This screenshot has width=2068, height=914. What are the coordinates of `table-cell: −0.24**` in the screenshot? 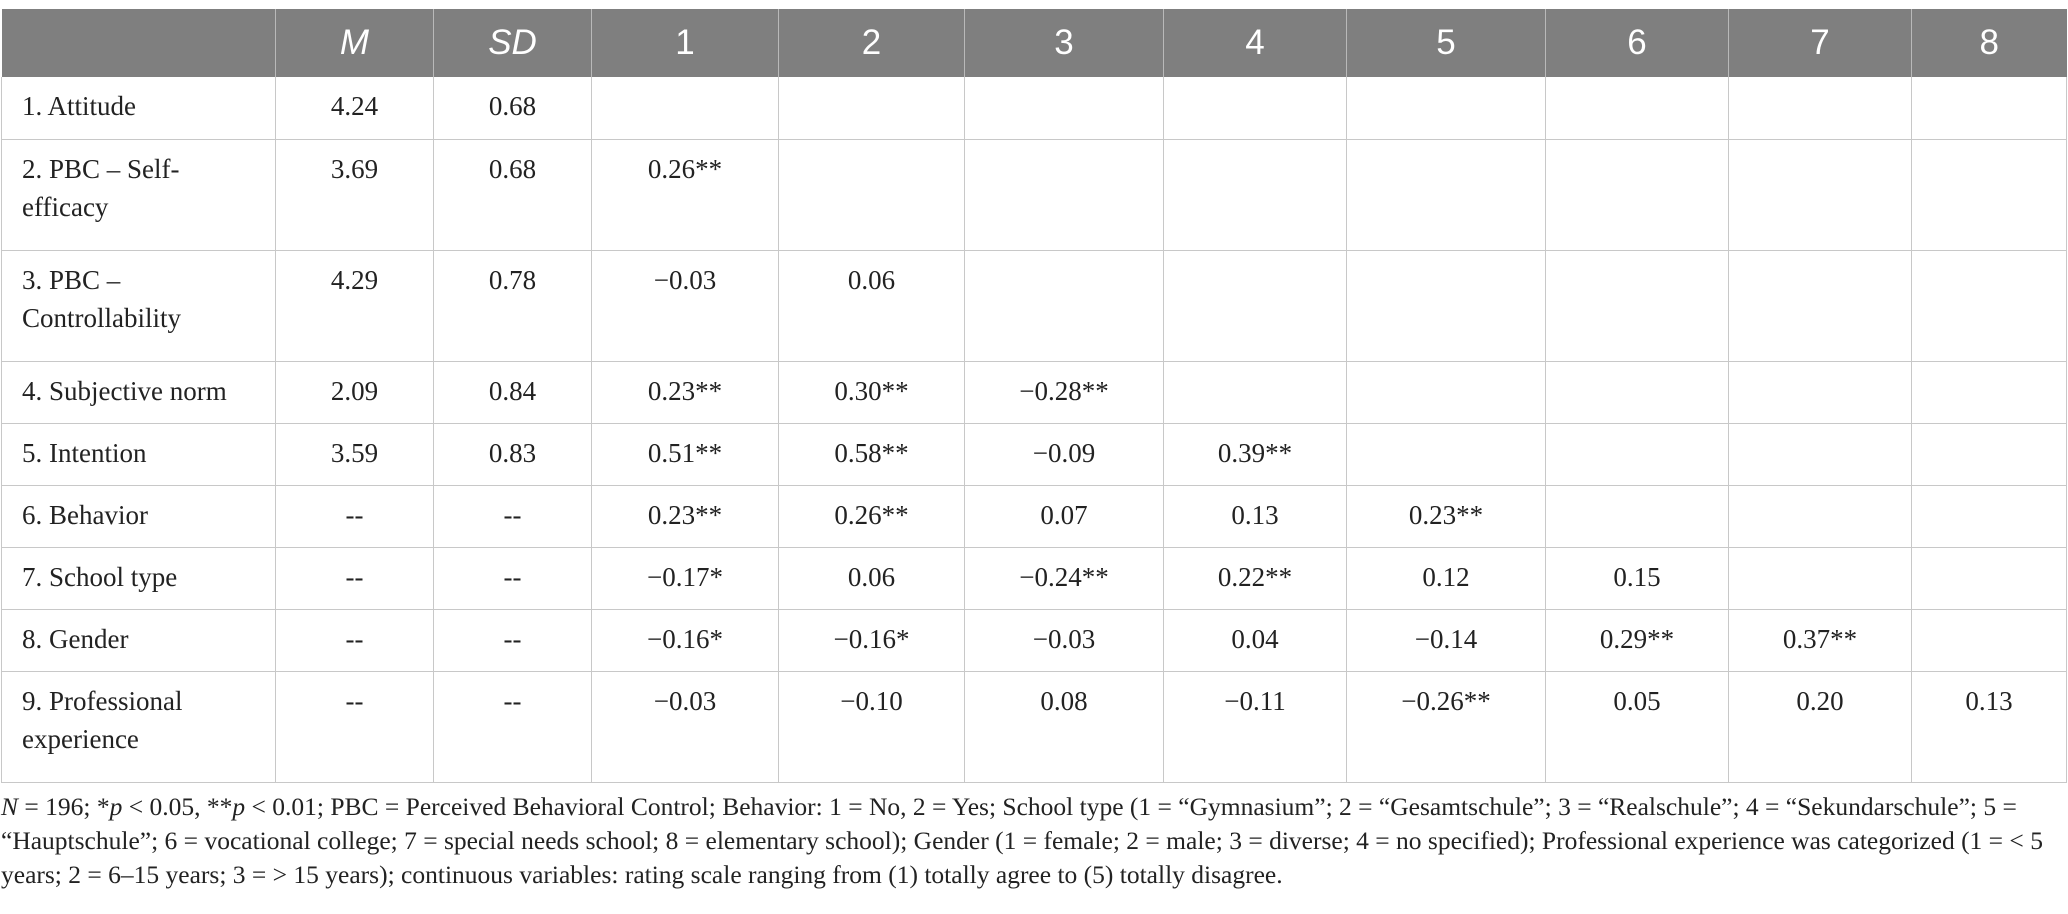 It's located at (1064, 578).